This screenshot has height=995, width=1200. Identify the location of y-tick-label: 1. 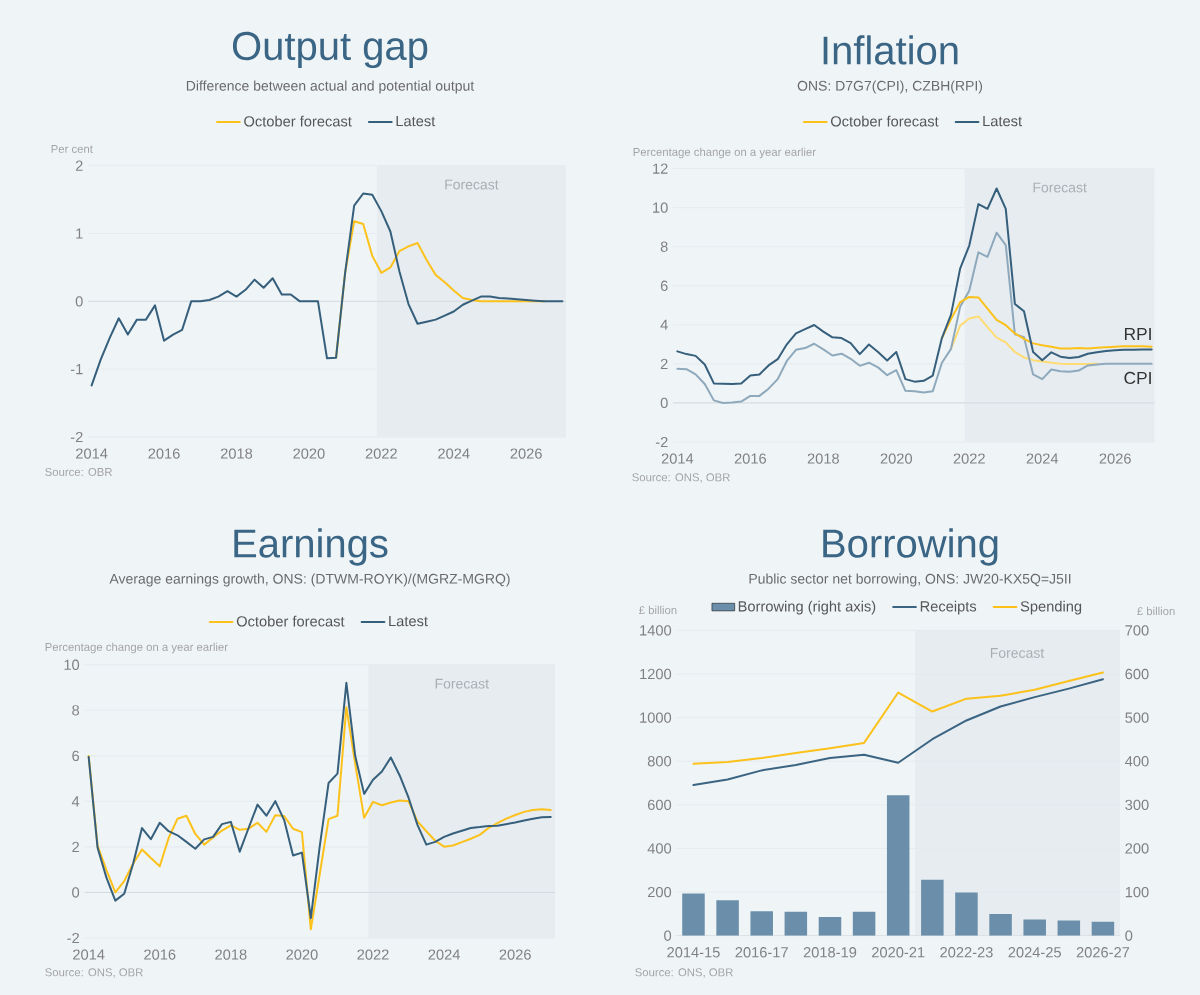
(79, 233).